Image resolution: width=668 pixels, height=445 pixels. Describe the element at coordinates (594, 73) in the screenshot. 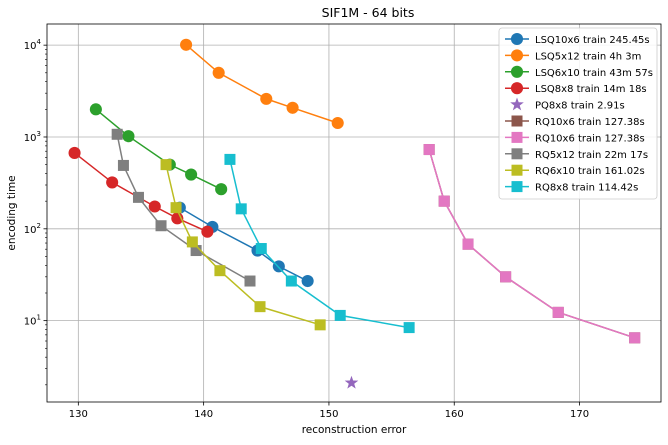

I see `legend-label: LSQ6x10 train 43m 57s` at that location.